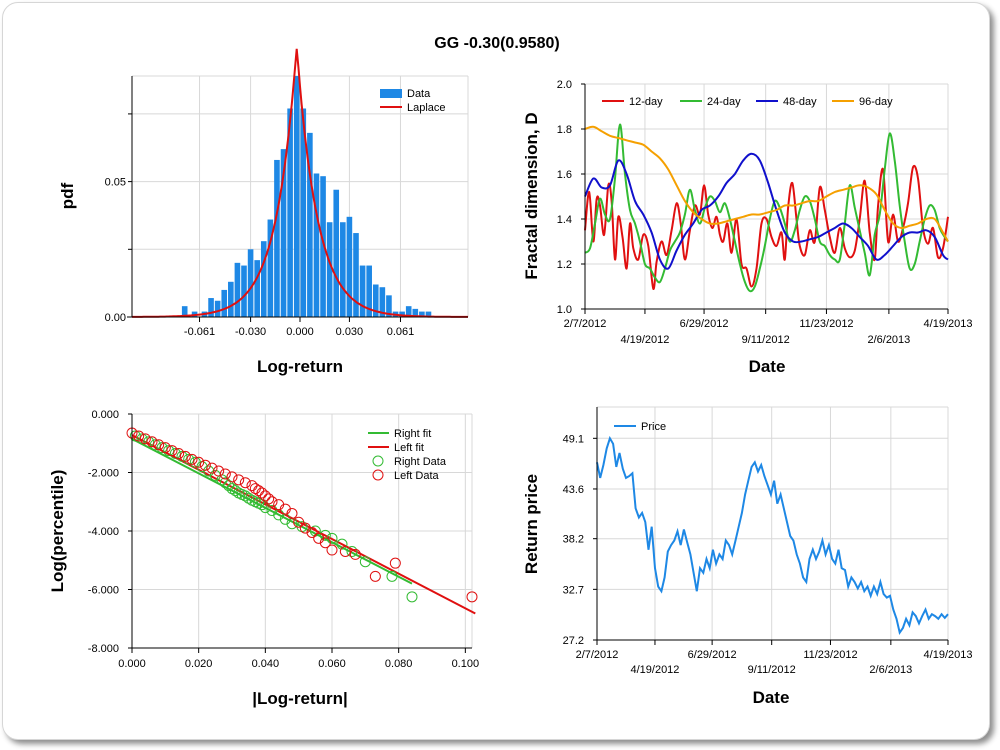  What do you see at coordinates (103, 474) in the screenshot?
I see `y-tick-label: -2.000` at bounding box center [103, 474].